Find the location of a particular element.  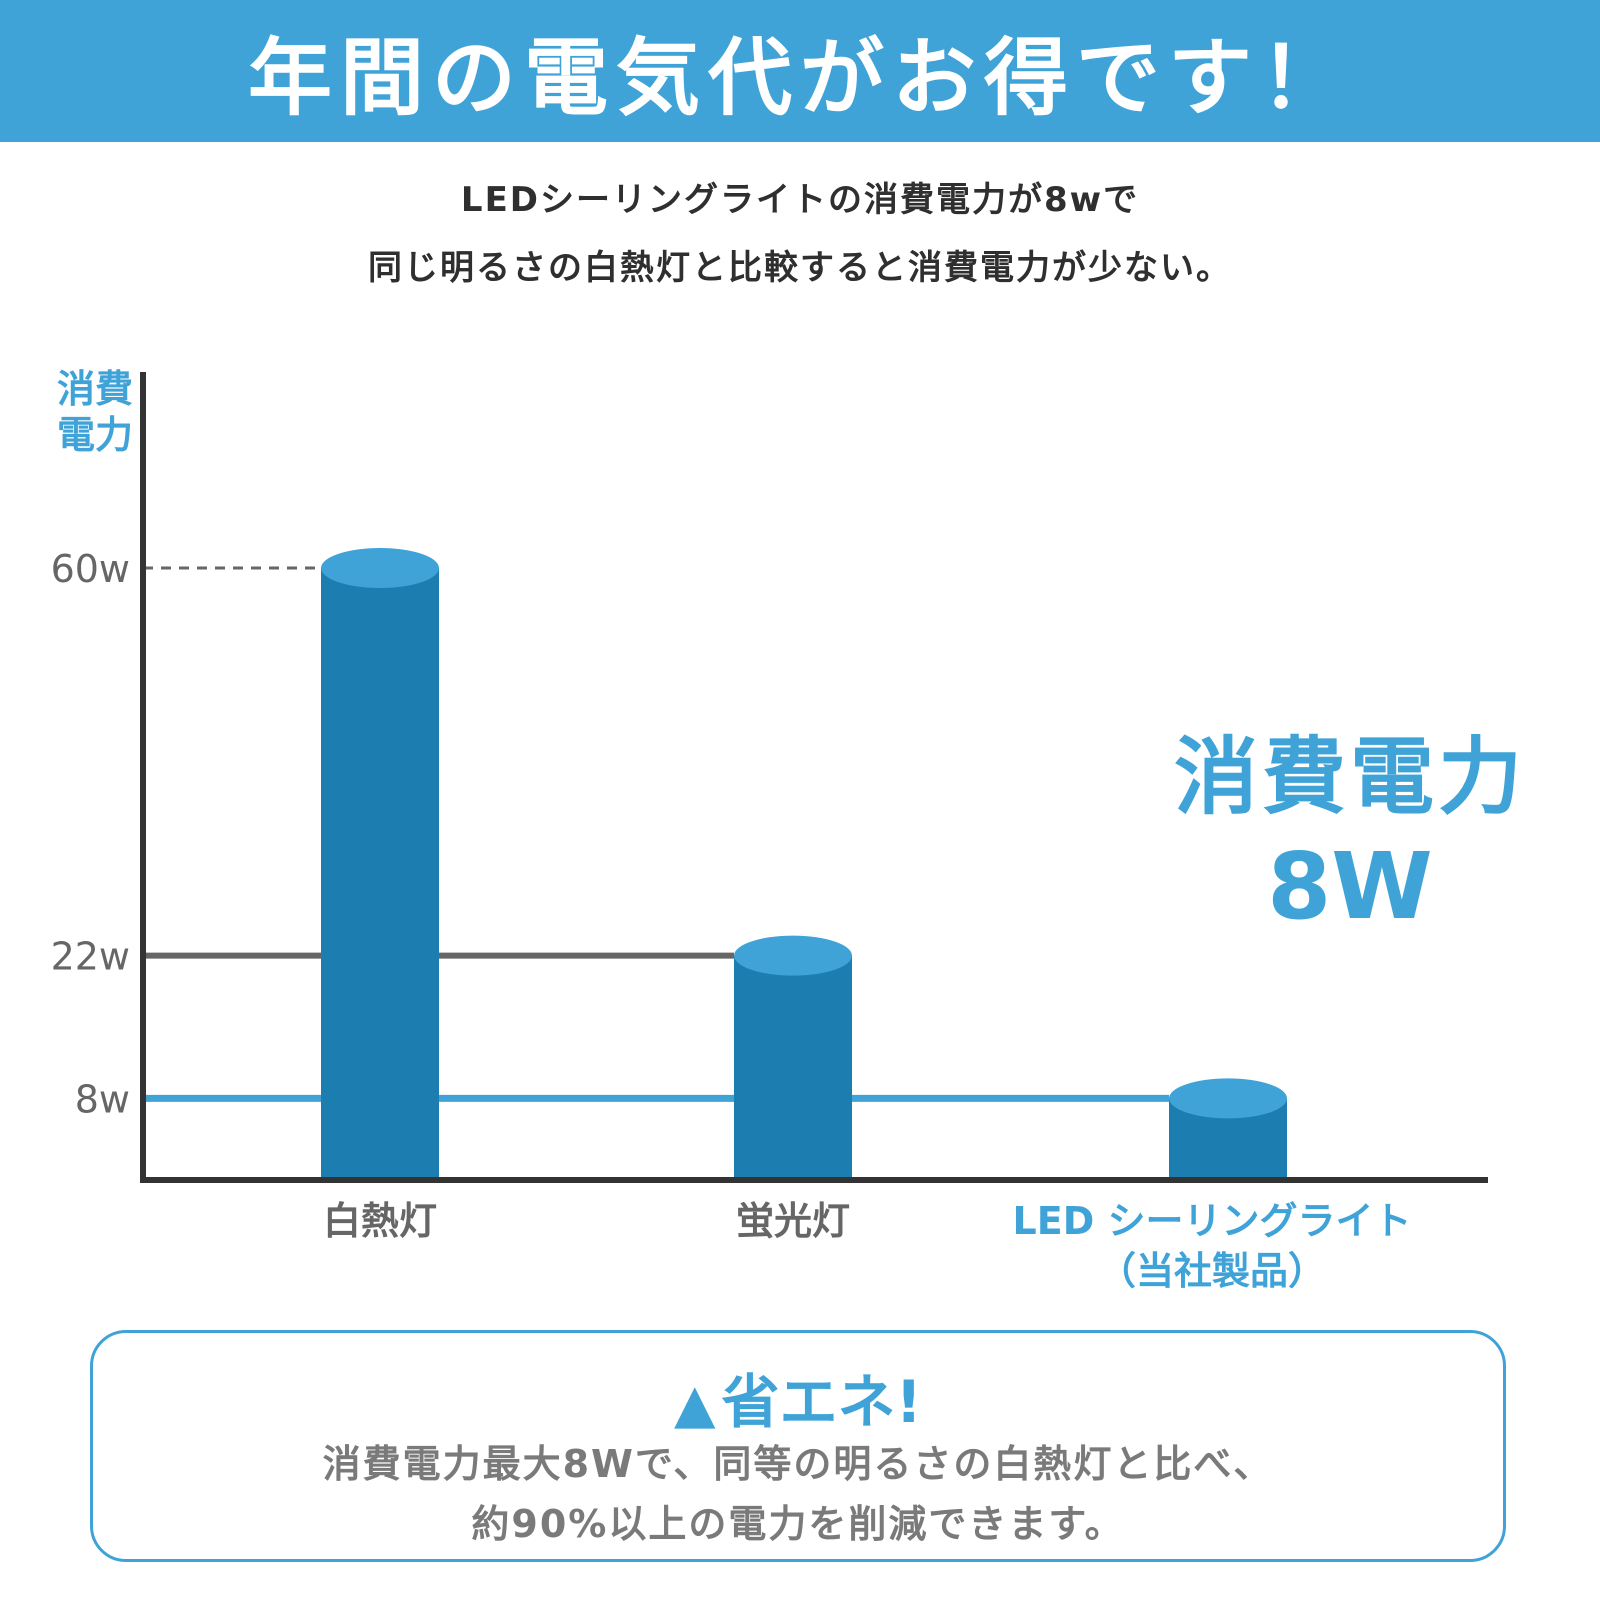

x-tick-label: LED シーリングライト is located at coordinates (1212, 1221).